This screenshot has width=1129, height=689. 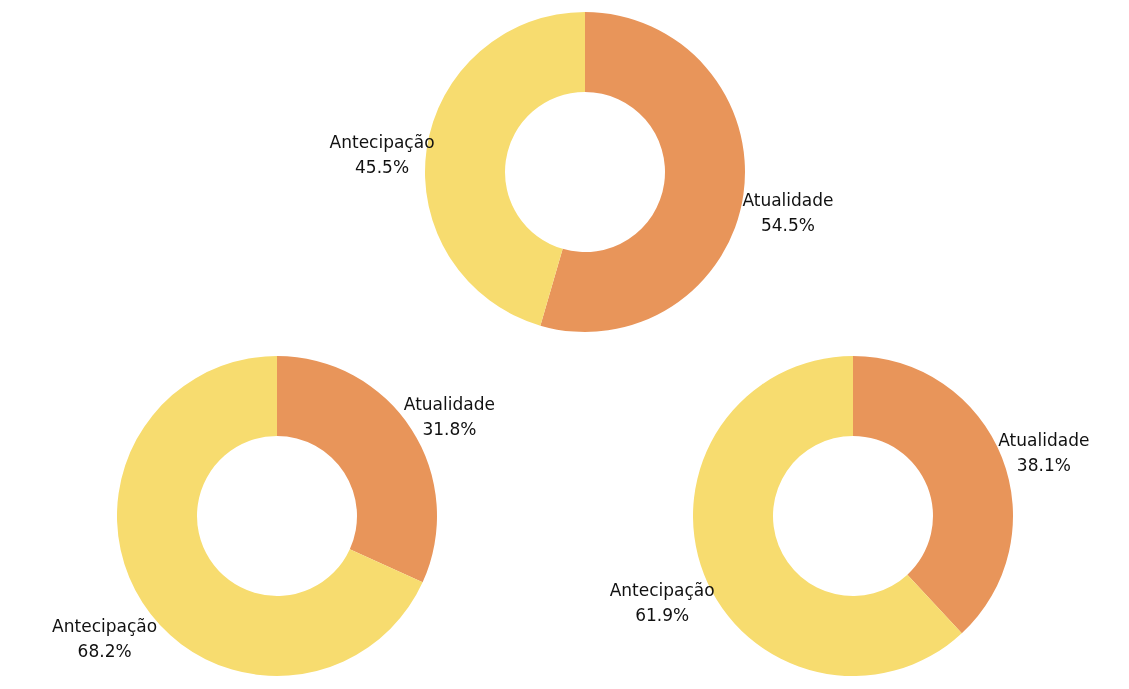 What do you see at coordinates (1043, 465) in the screenshot?
I see `data-label: 38.1%` at bounding box center [1043, 465].